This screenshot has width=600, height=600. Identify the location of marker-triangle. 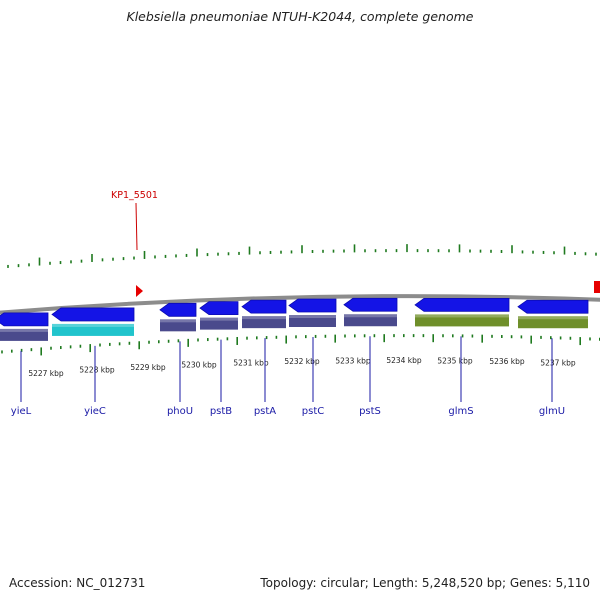
(139, 291).